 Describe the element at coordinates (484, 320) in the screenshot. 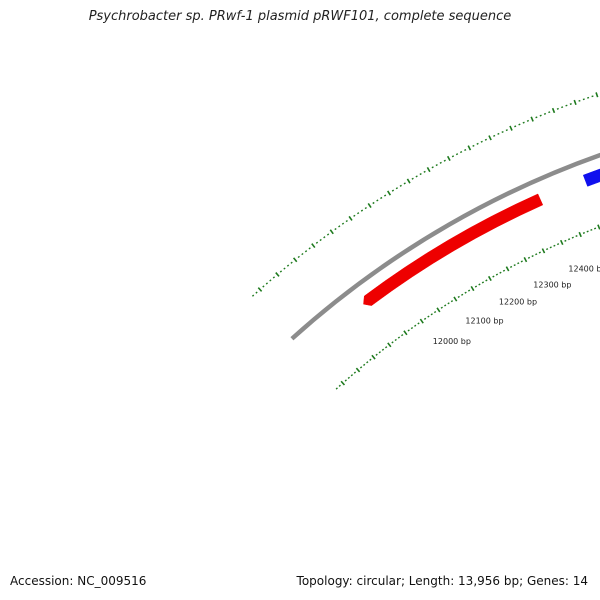

I see `tick-label: 12100 bp` at that location.